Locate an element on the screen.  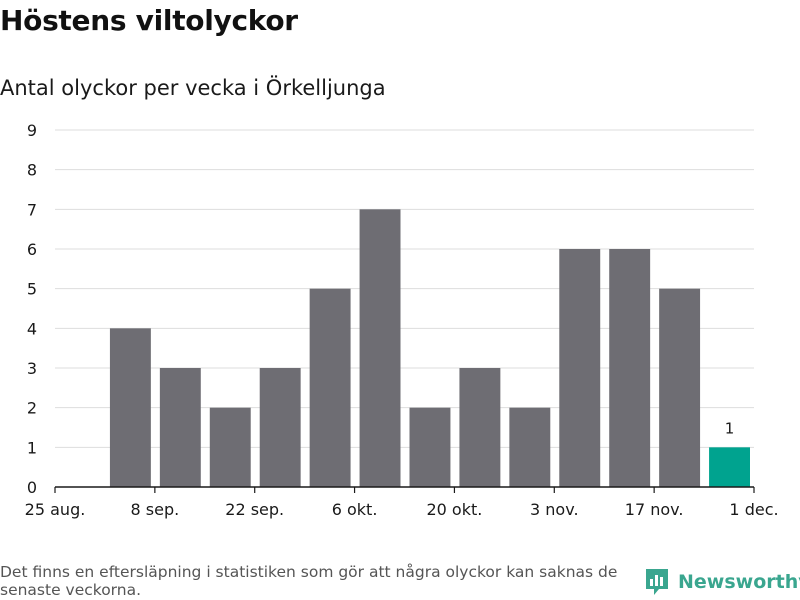
chart-subtitle: Antal olyckor per vecka i Örkelljunga is located at coordinates (193, 88).